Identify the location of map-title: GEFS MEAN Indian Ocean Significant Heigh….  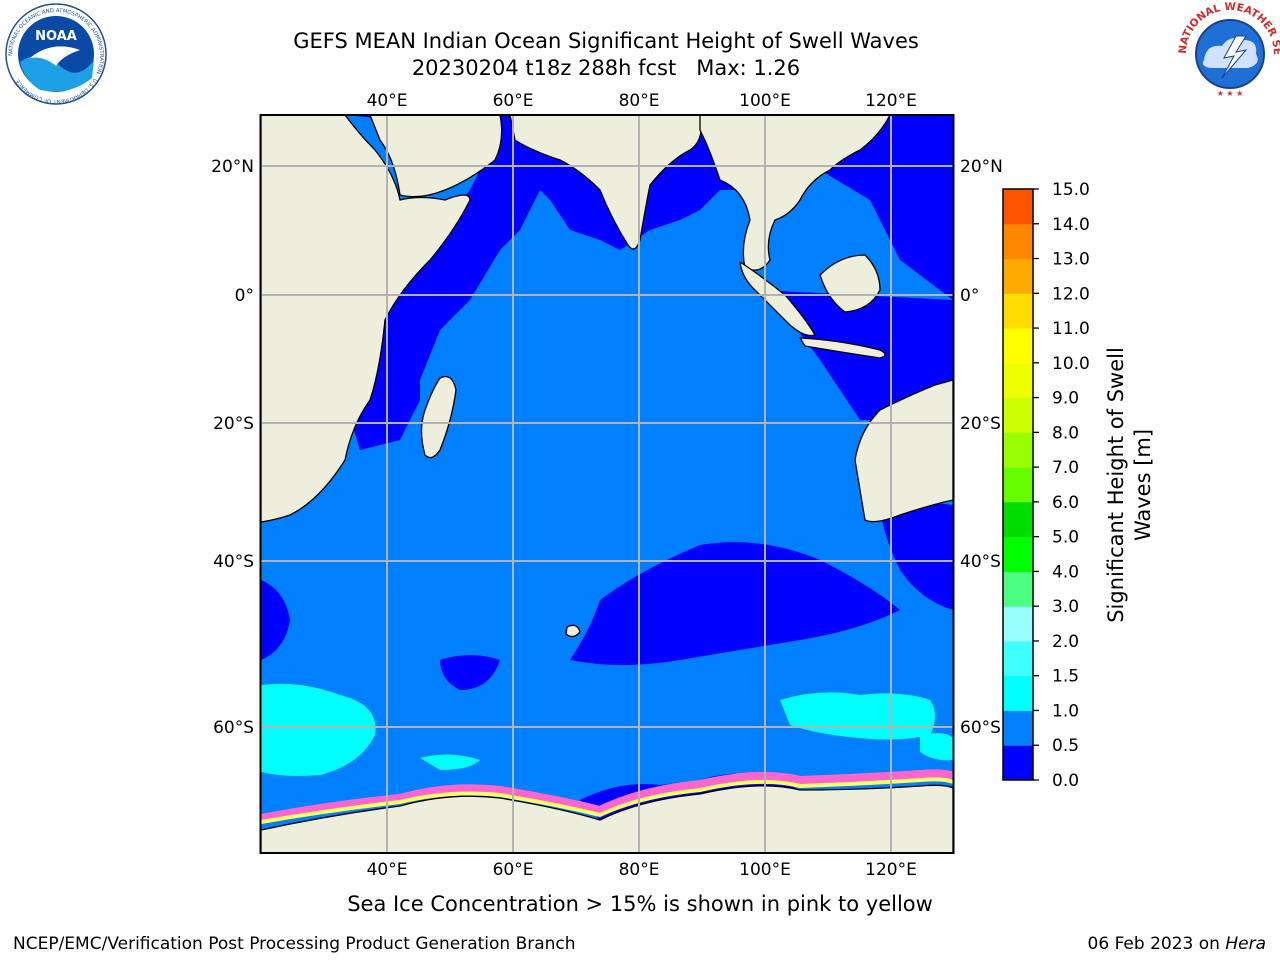
(606, 41).